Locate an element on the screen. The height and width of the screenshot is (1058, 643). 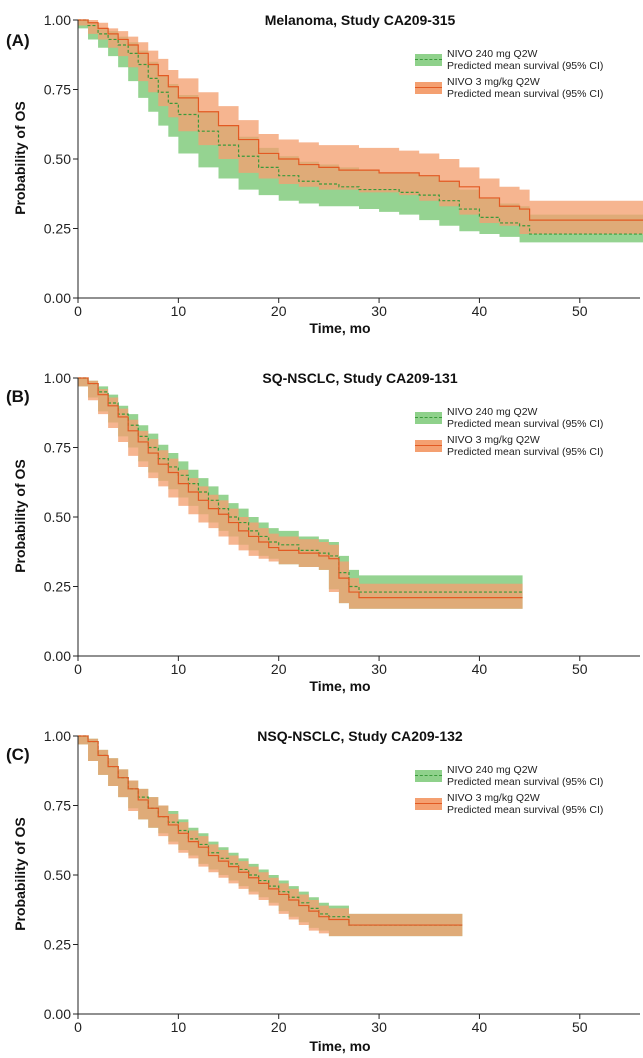
panel-c-x-axis-label: Time, mo is located at coordinates (340, 1046).